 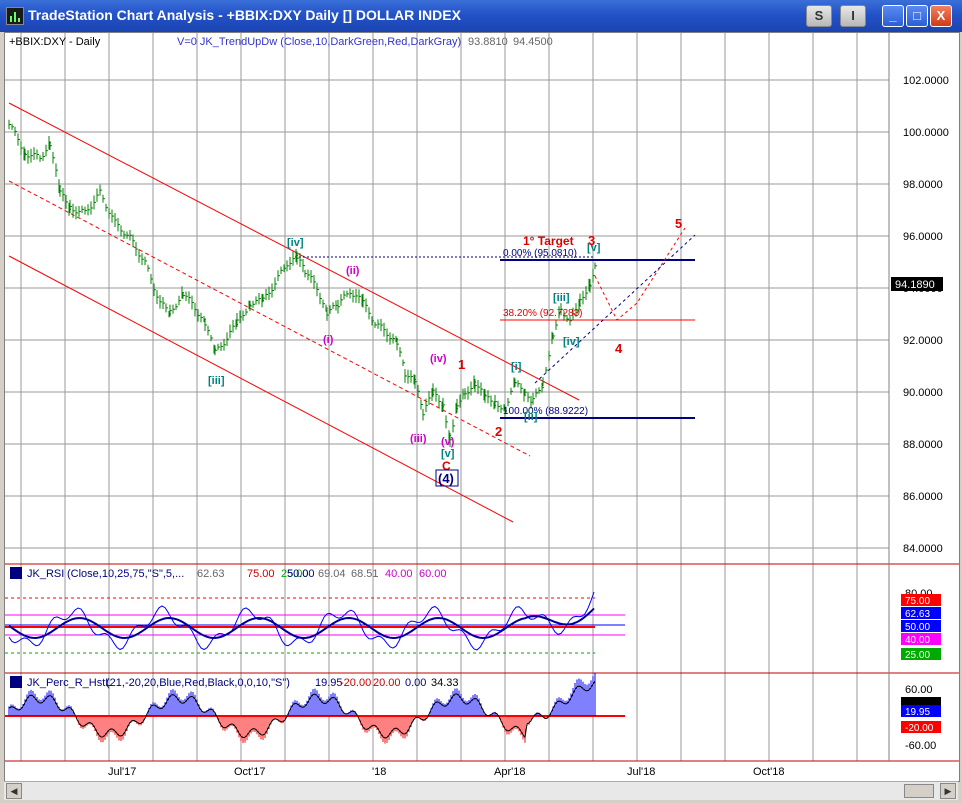 What do you see at coordinates (415, 683) in the screenshot?
I see `perc-value-4: 0.00` at bounding box center [415, 683].